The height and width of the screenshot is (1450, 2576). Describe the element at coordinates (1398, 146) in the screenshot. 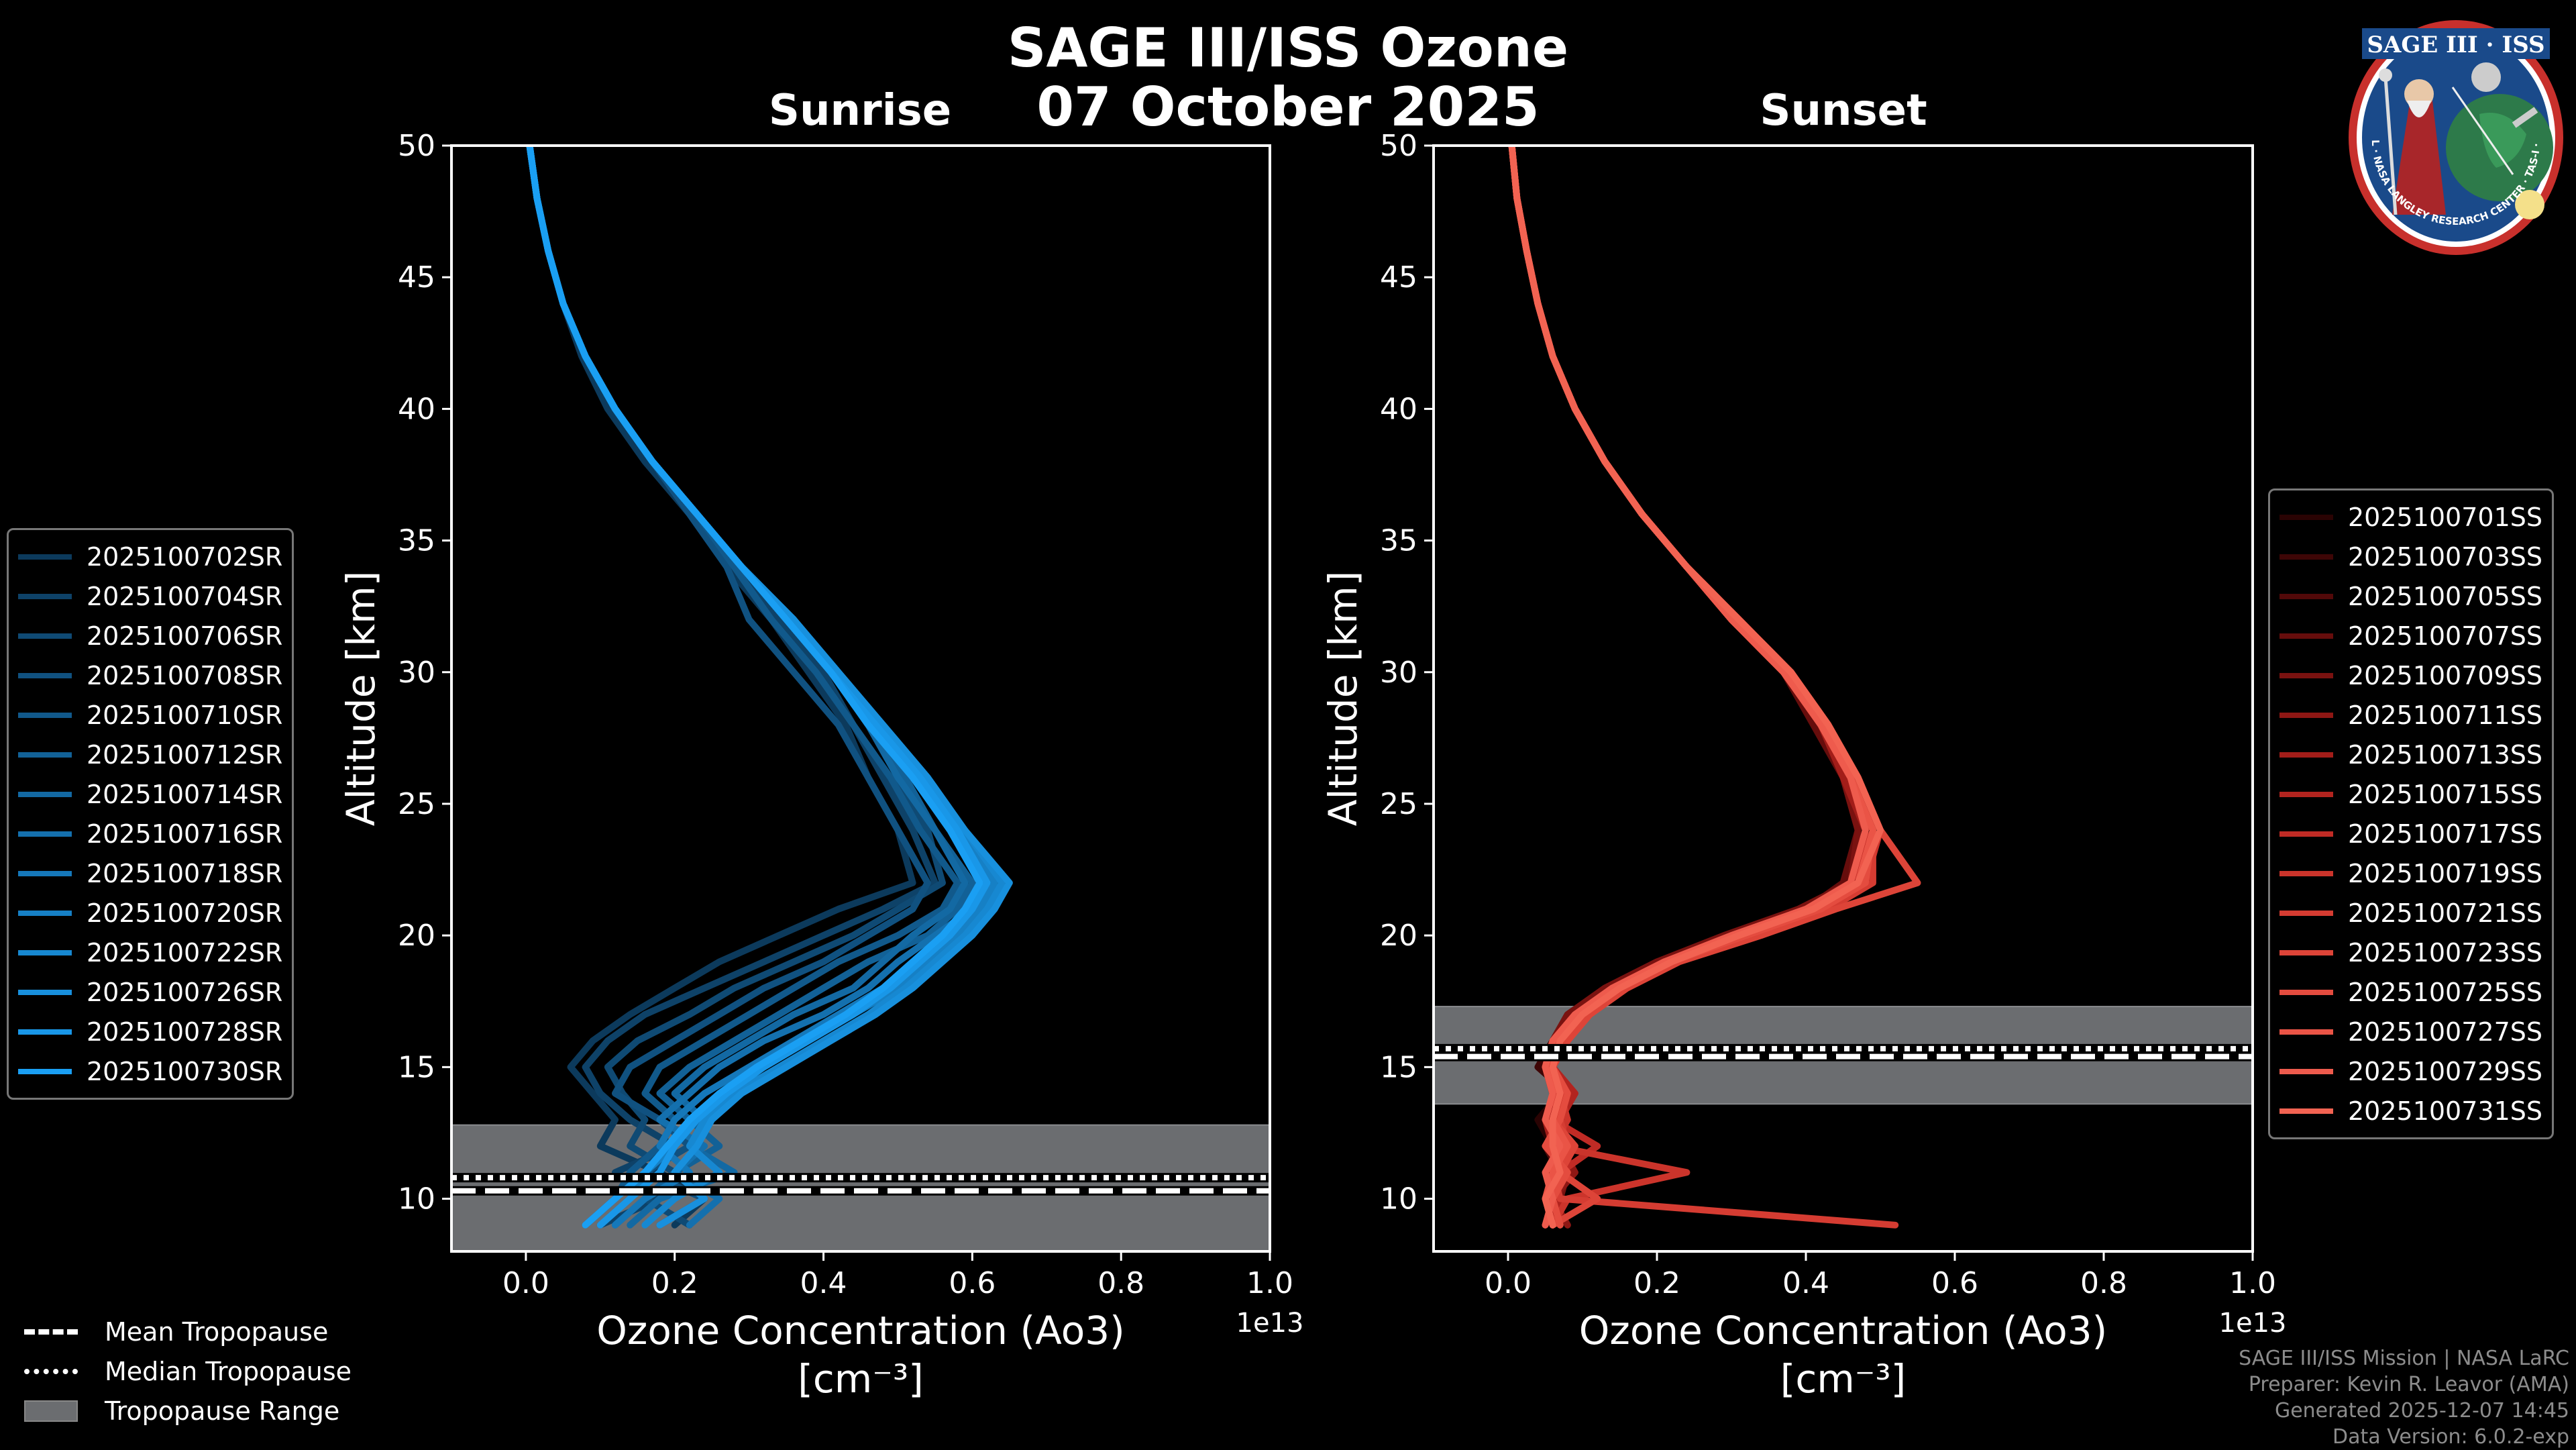

I see `sunset-y-tick-label: 50` at that location.